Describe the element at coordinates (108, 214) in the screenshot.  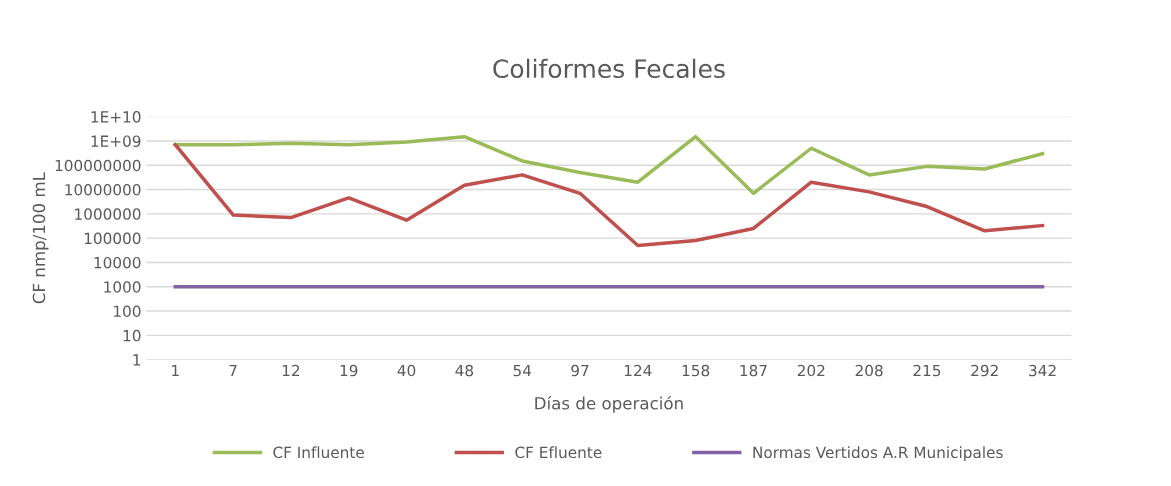
I see `y-tick-label: 1000000` at that location.